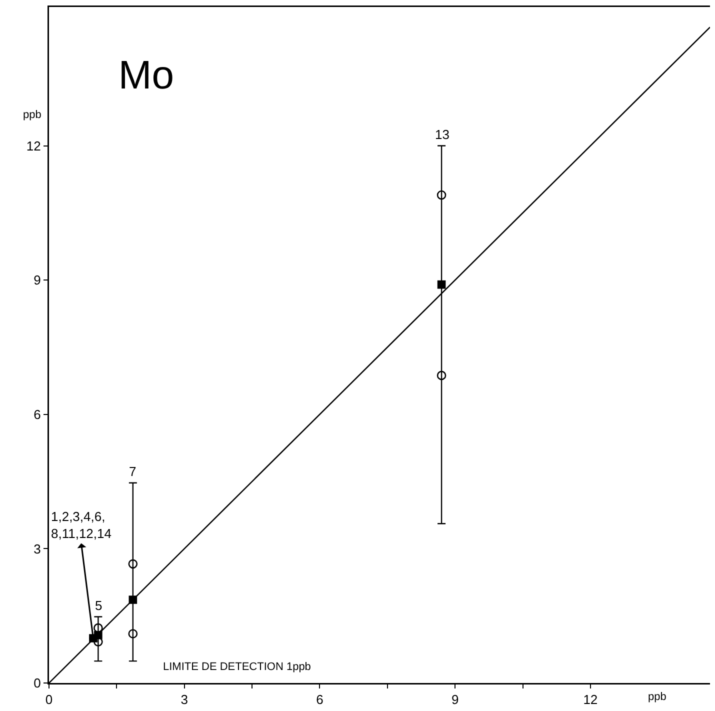 This screenshot has width=715, height=711. Describe the element at coordinates (32, 115) in the screenshot. I see `y-axis-title: ppb` at that location.